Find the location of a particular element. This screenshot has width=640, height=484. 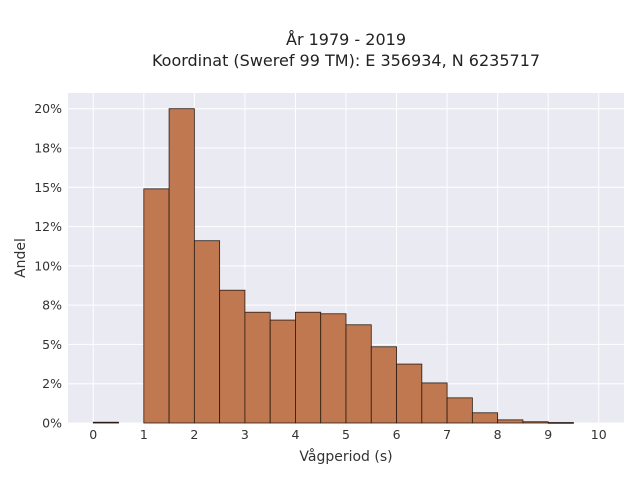

x-tick-labels: 0 1 2 3 4 5 6 7 8 9 10 is located at coordinates (347, 434).